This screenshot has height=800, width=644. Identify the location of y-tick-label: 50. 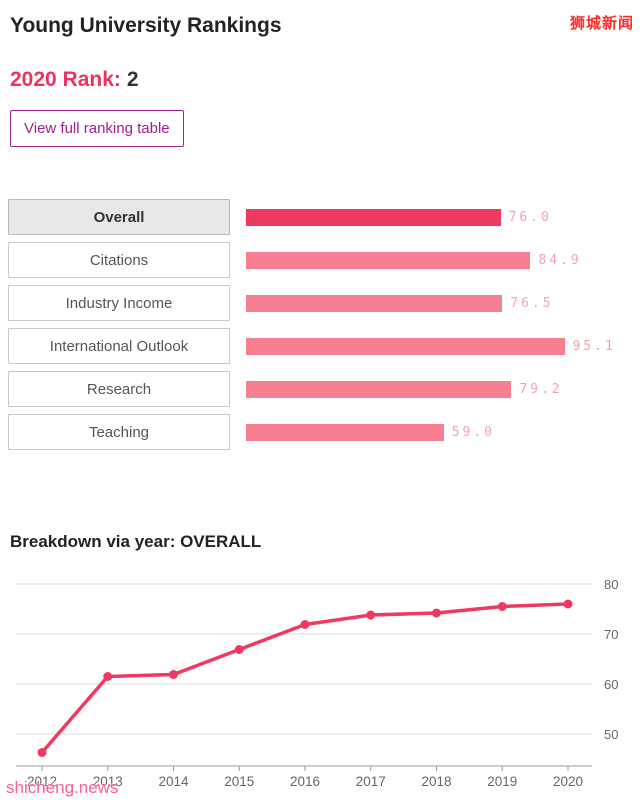
(611, 734).